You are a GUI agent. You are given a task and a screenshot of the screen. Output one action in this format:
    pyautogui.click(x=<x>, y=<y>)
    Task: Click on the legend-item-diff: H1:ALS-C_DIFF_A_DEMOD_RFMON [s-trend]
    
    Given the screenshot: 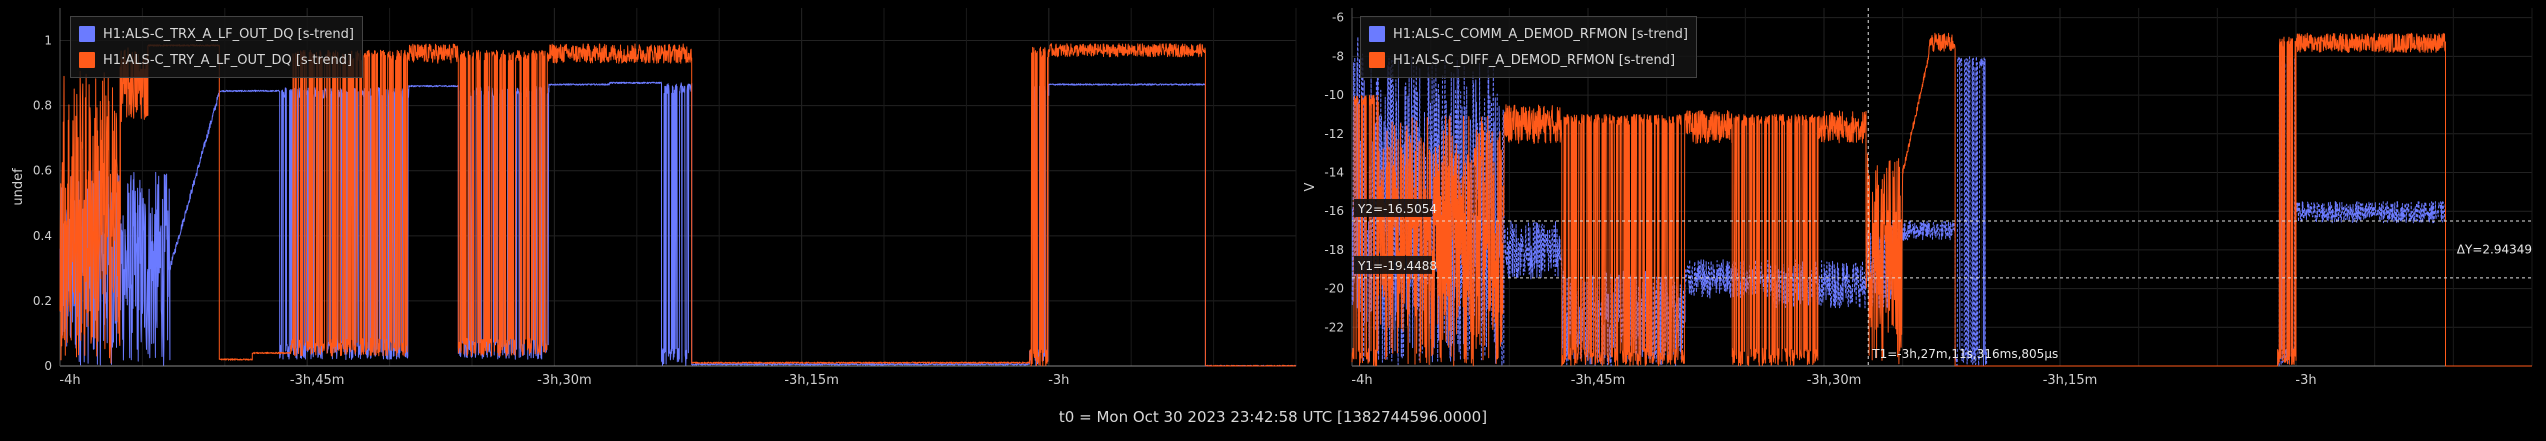 What is the action you would take?
    pyautogui.click(x=1528, y=60)
    